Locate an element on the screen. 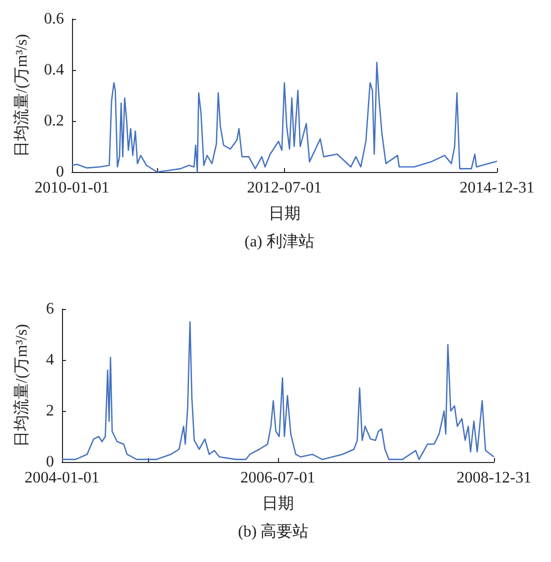 The image size is (551, 562). y-tick-label: 0.4 is located at coordinates (54, 70).